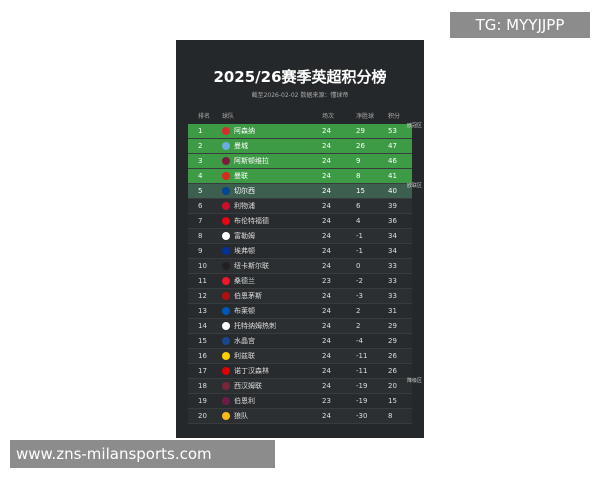  Describe the element at coordinates (255, 326) in the screenshot. I see `team-name: 托特纳姆热刺` at that location.